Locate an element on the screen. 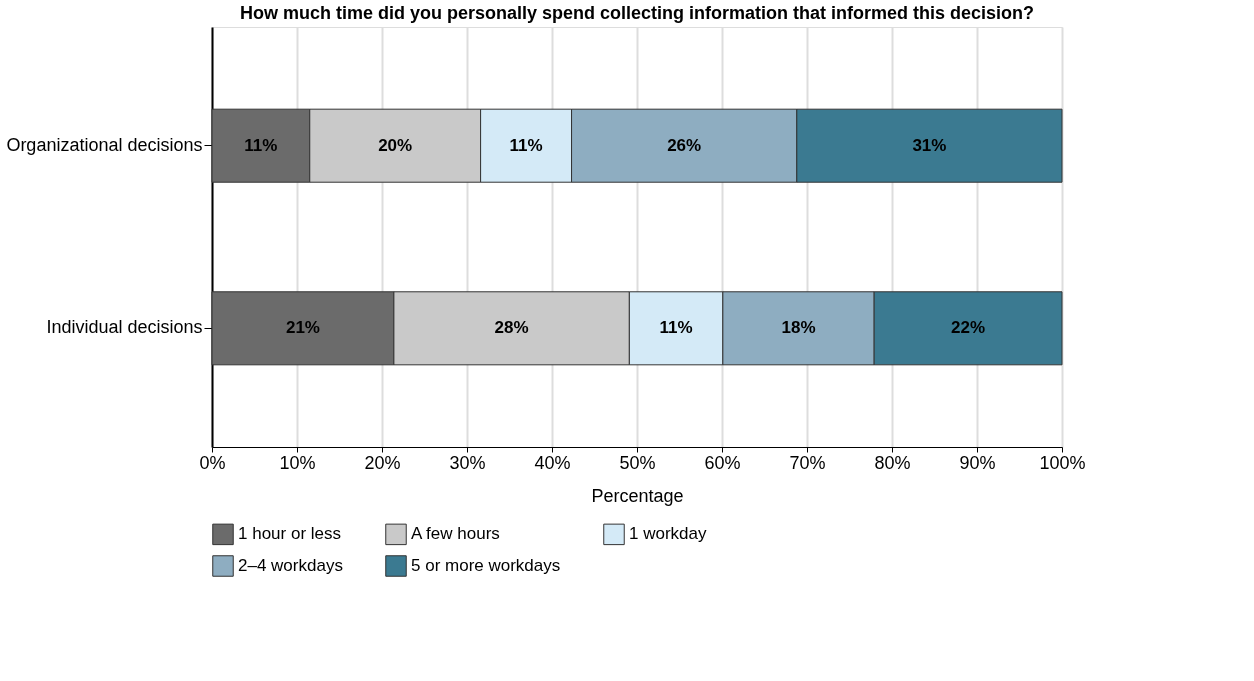 This screenshot has height=681, width=1254. x-tick-label: 40% is located at coordinates (552, 462).